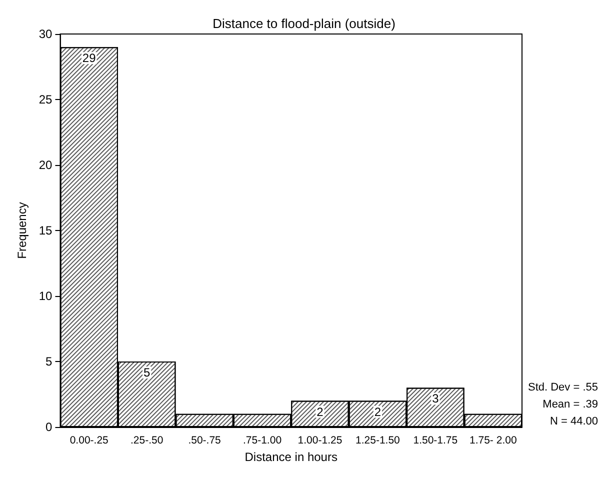 Image resolution: width=608 pixels, height=493 pixels. I want to click on x-tick-label: 1.25-1.50, so click(378, 440).